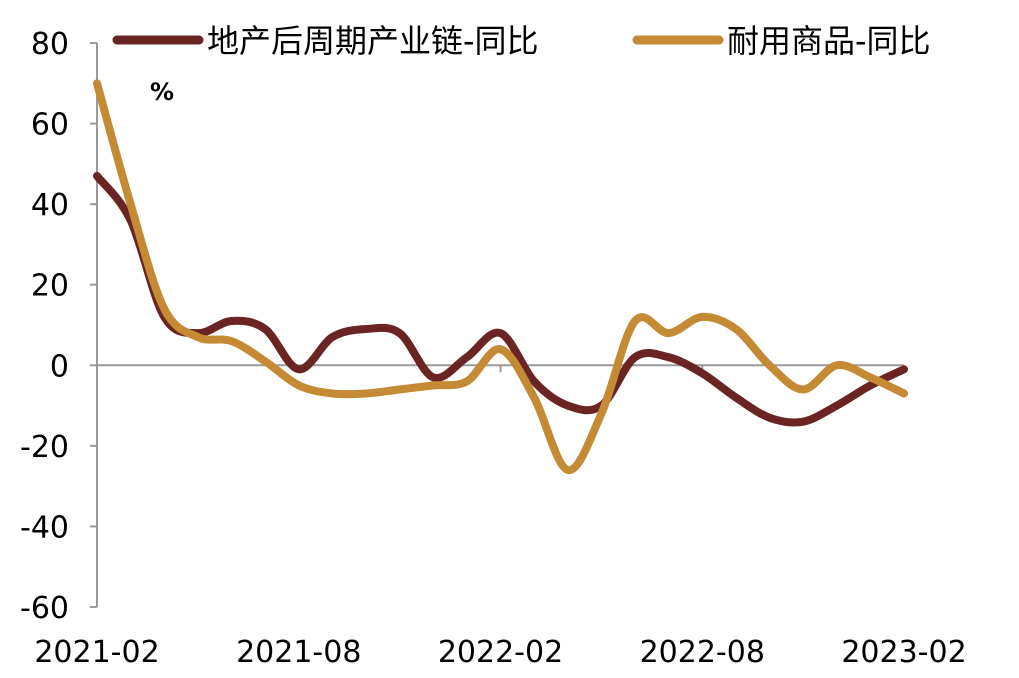 The width and height of the screenshot is (1019, 678). What do you see at coordinates (500, 652) in the screenshot?
I see `x-tick-label: 2022-02` at bounding box center [500, 652].